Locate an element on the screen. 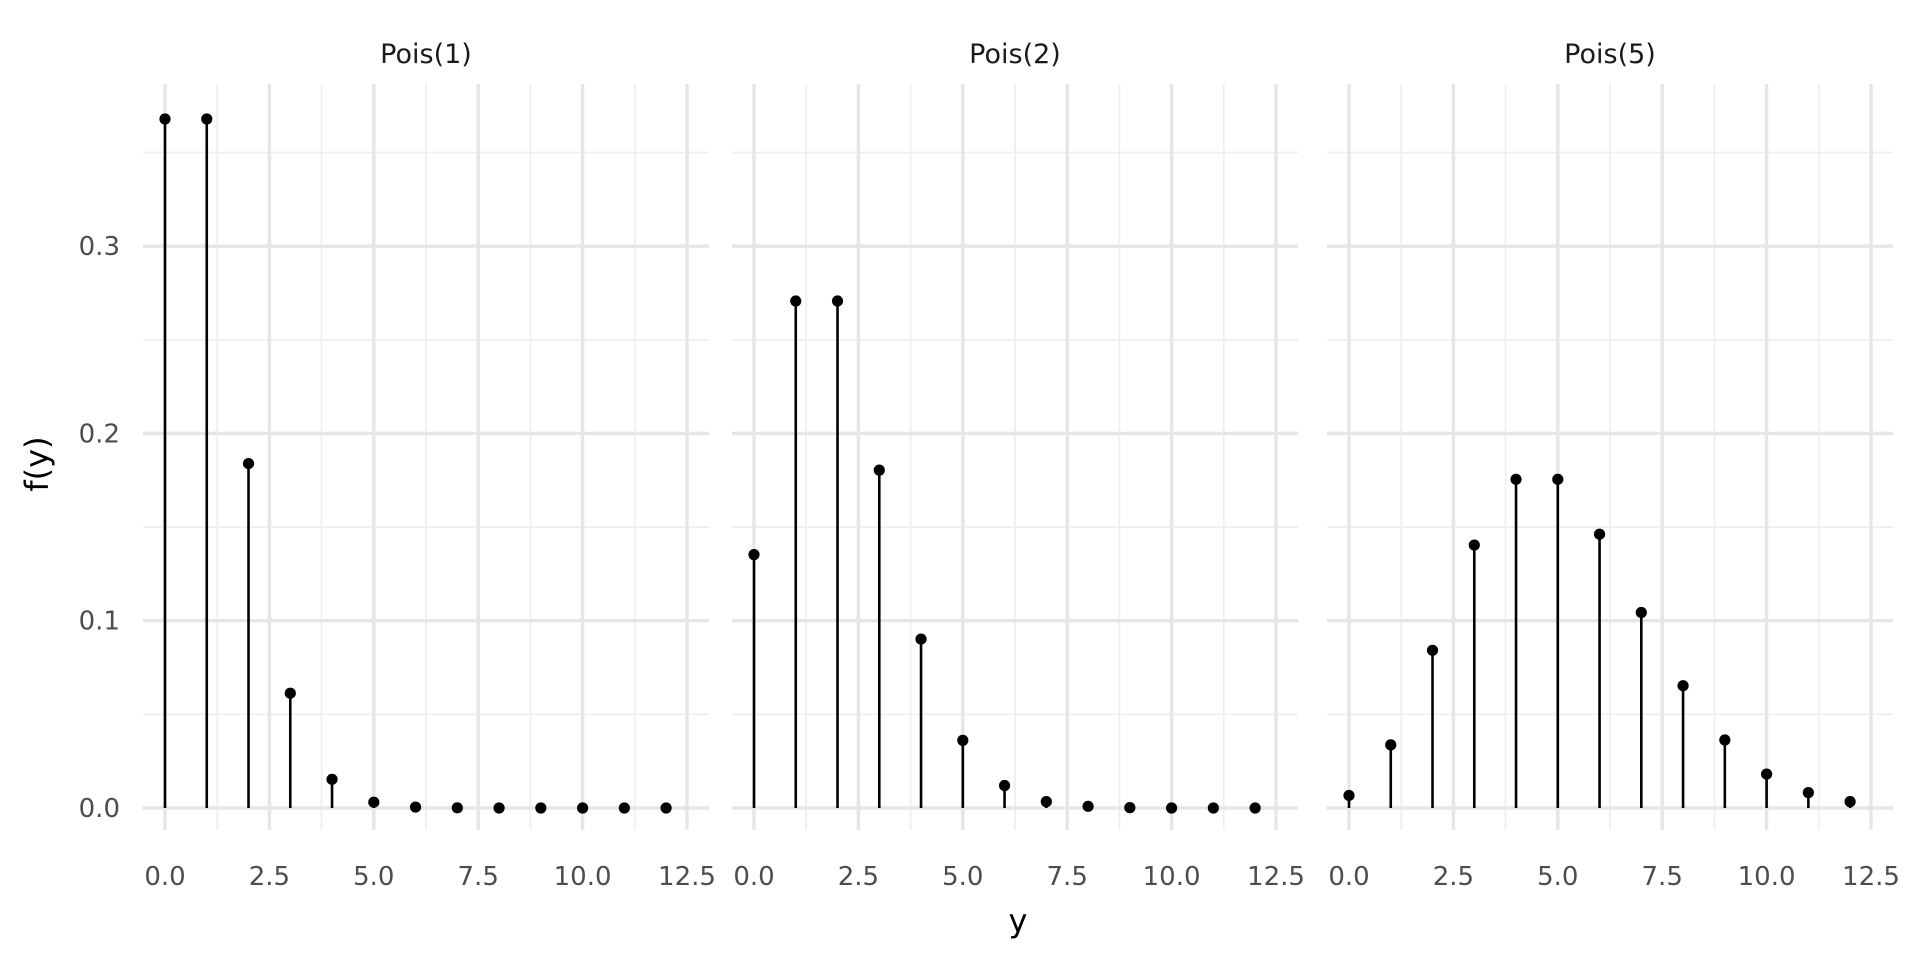 This screenshot has height=960, width=1920. y-tick-label: 0.3 is located at coordinates (99, 247).